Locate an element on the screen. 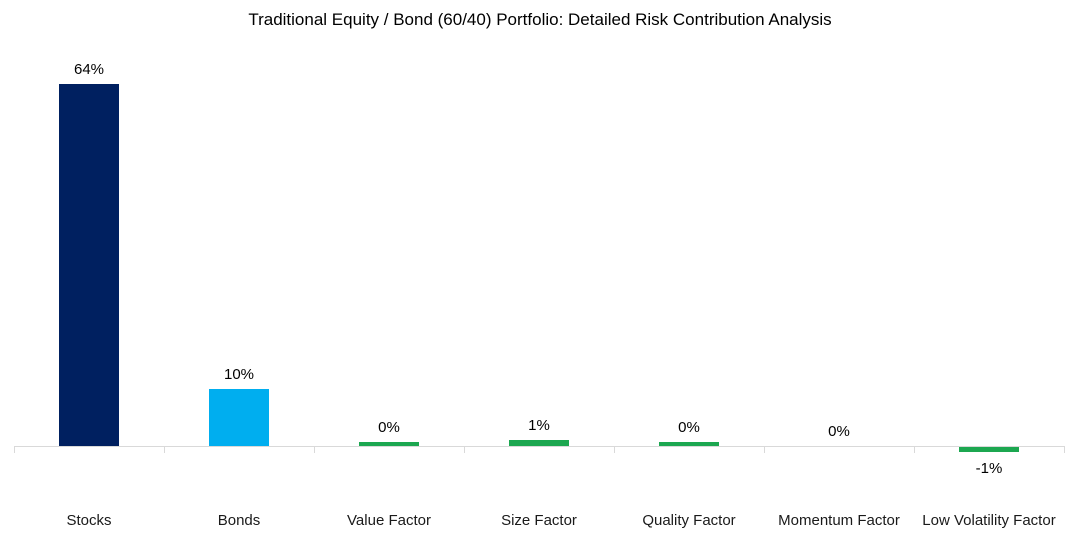 The height and width of the screenshot is (540, 1080). category-label: Low Volatility Factor is located at coordinates (989, 520).